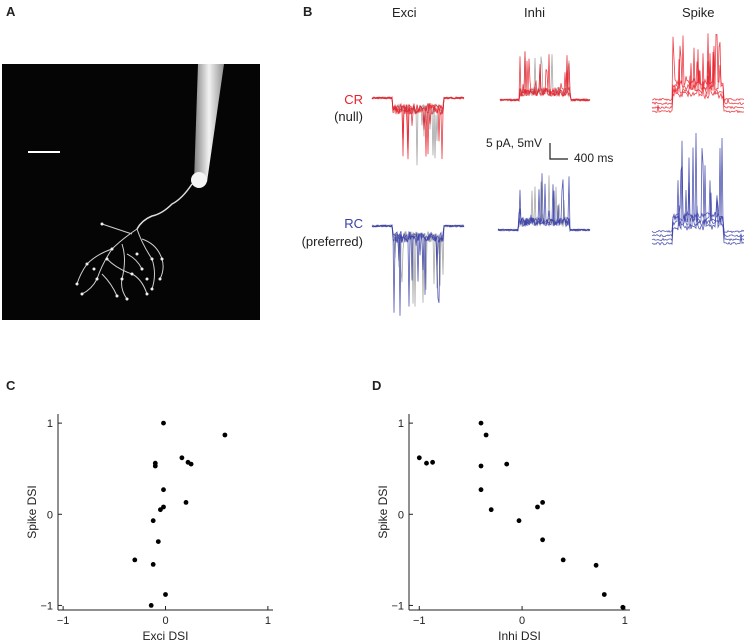 Image resolution: width=744 pixels, height=644 pixels. I want to click on row-label-rc: RC, so click(353, 223).